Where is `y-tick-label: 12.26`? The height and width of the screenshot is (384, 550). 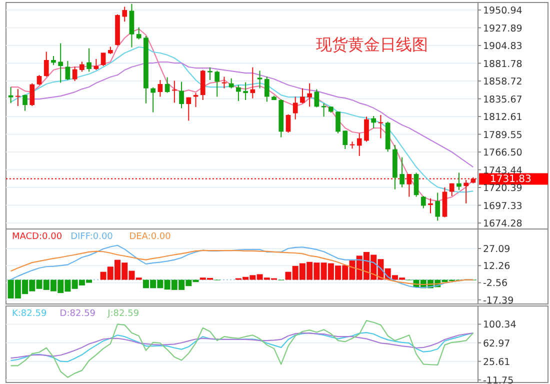
y-tick-label: 12.26 is located at coordinates (496, 266).